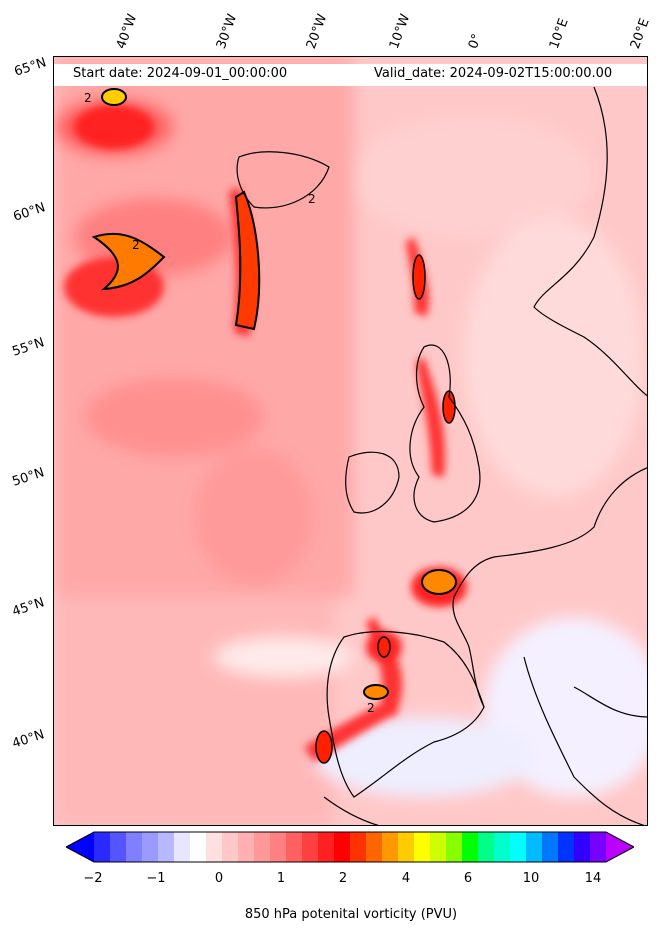 The height and width of the screenshot is (936, 659). I want to click on contour-label-2a: 2, so click(136, 245).